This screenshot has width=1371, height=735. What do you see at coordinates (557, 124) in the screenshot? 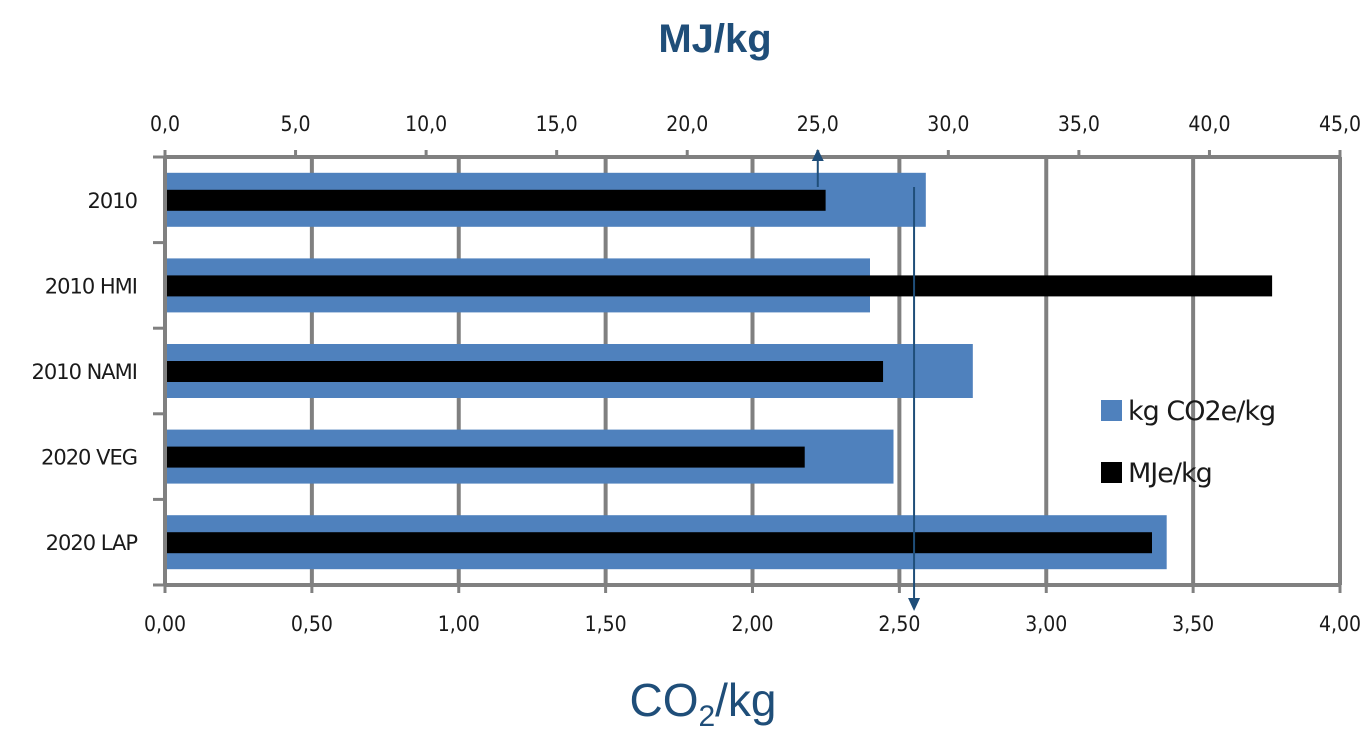
I see `top-axis-tick-label: 15,0` at bounding box center [557, 124].